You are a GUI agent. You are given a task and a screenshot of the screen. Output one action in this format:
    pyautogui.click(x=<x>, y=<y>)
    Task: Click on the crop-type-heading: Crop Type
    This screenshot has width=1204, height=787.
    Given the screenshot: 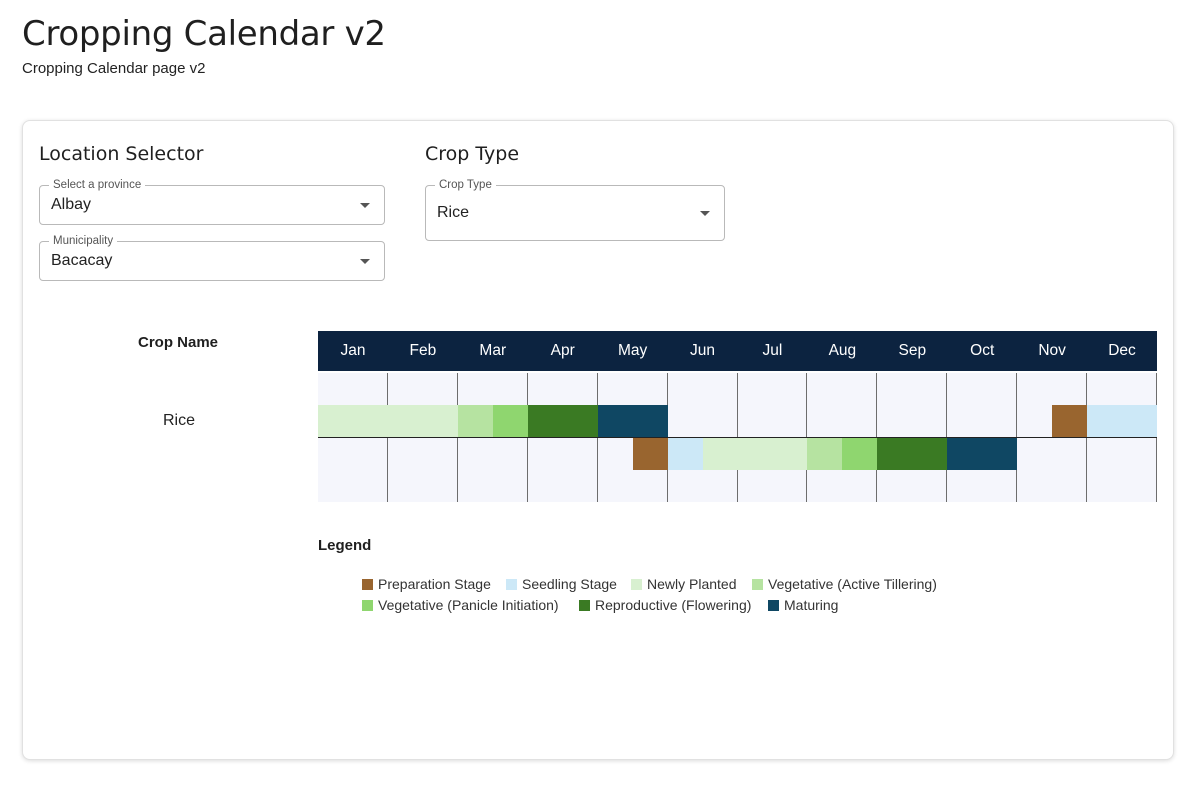 What is the action you would take?
    pyautogui.click(x=472, y=154)
    